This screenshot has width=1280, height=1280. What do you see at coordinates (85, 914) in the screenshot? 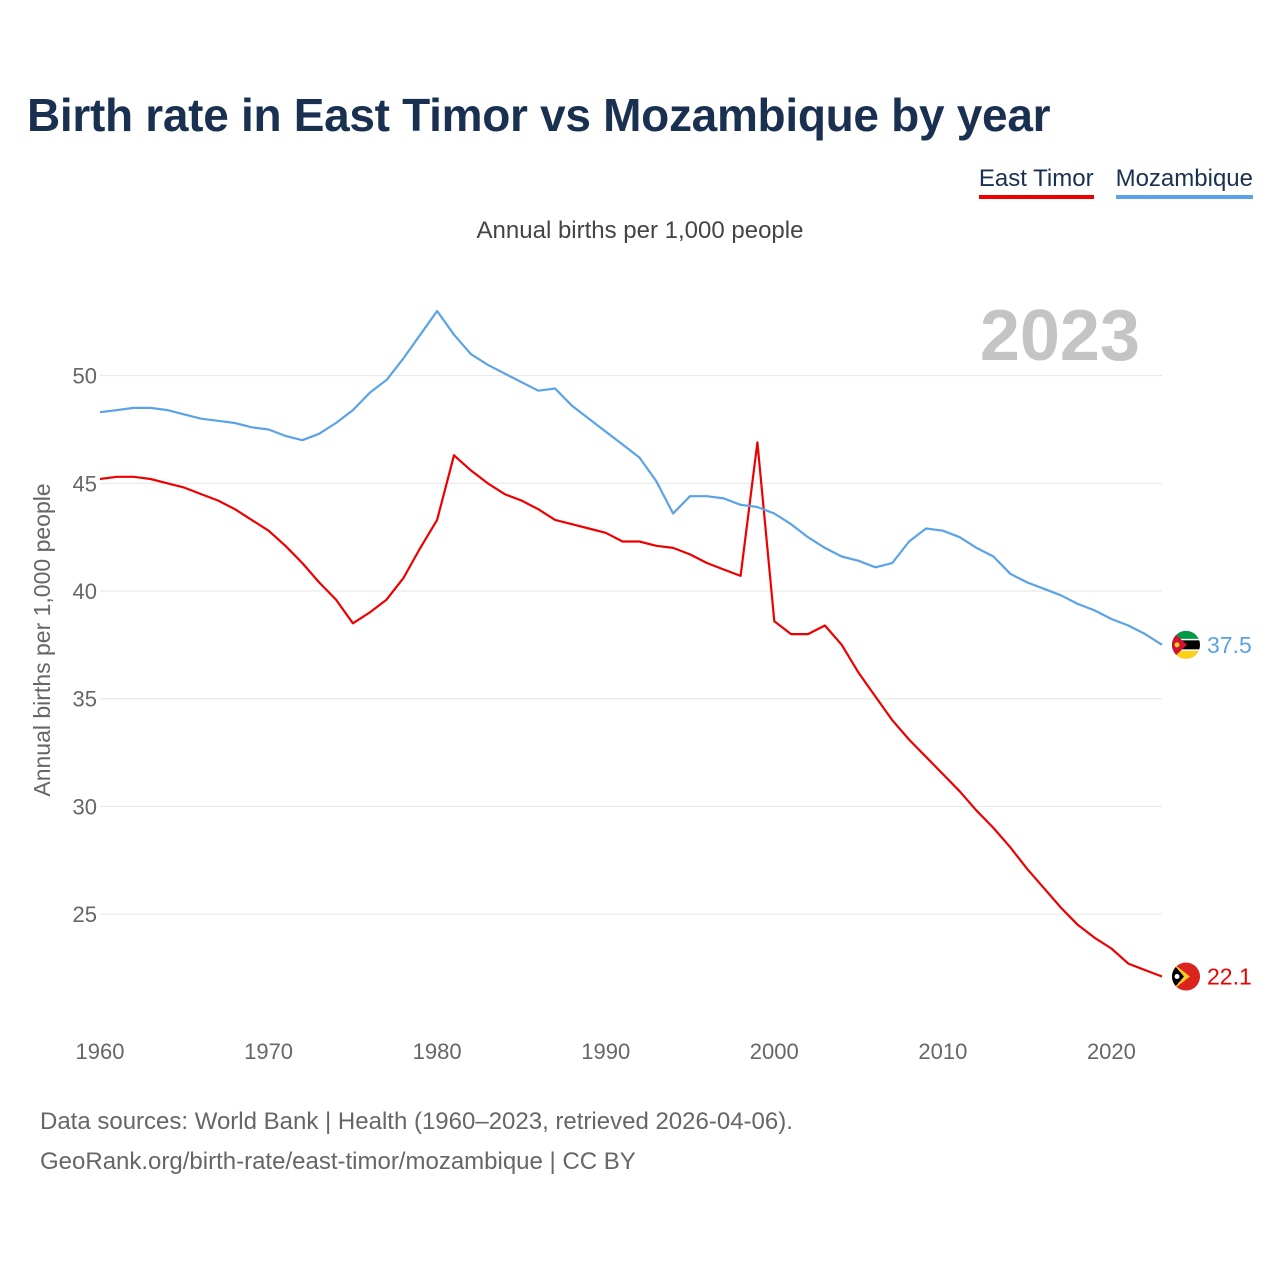
I see `y-tick-label: 25` at bounding box center [85, 914].